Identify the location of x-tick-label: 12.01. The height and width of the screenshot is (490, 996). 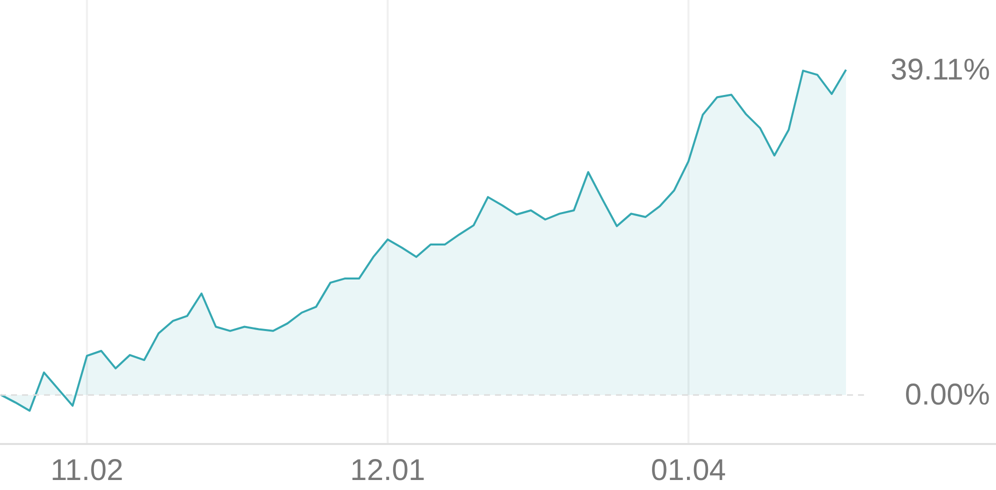
(388, 470).